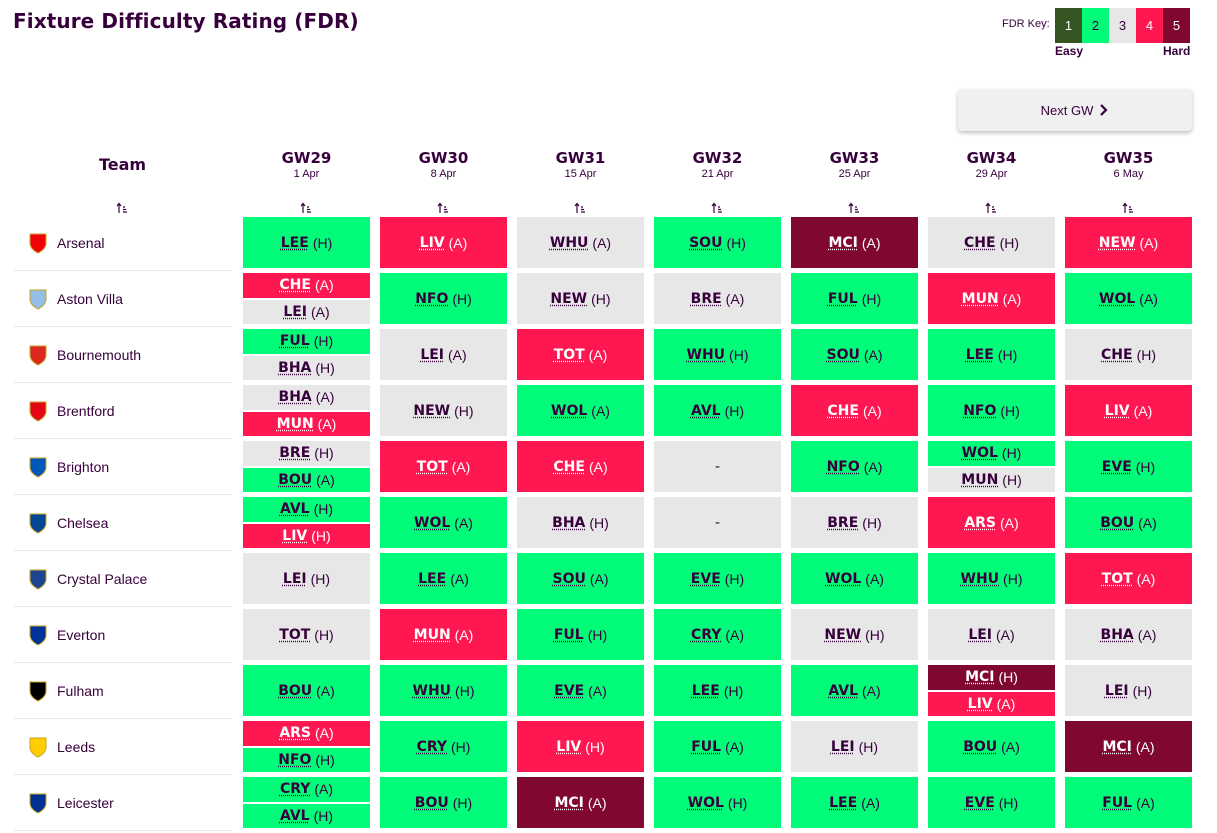  I want to click on team-row: Leeds, so click(122, 747).